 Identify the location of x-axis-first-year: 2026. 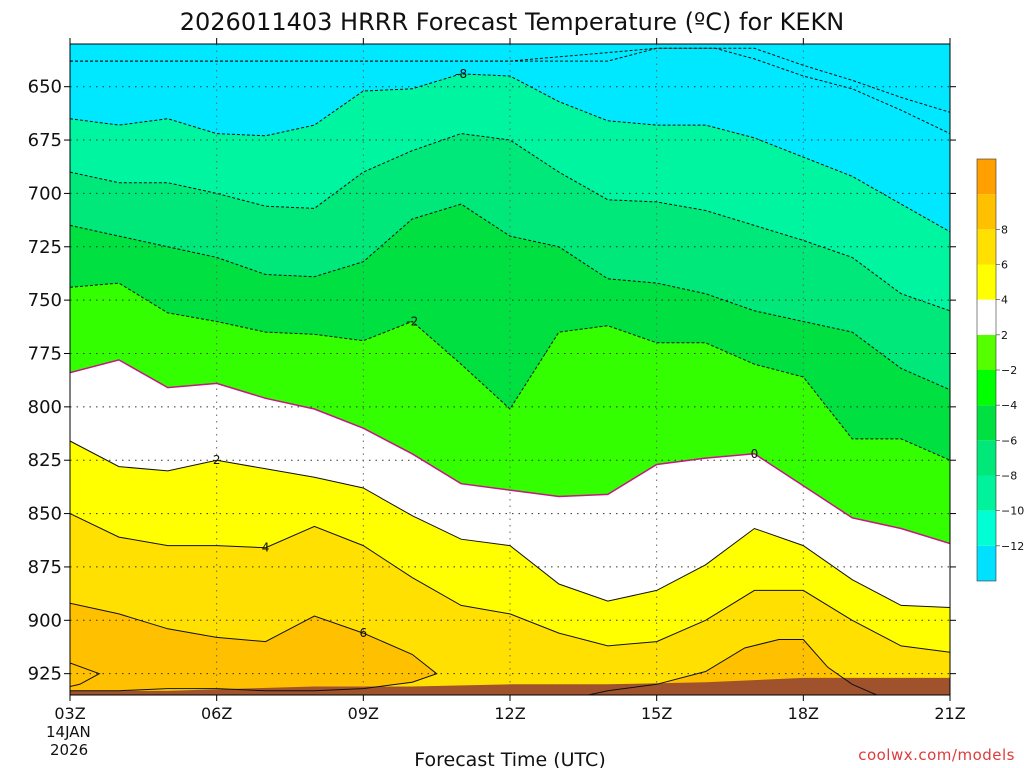
(69, 750).